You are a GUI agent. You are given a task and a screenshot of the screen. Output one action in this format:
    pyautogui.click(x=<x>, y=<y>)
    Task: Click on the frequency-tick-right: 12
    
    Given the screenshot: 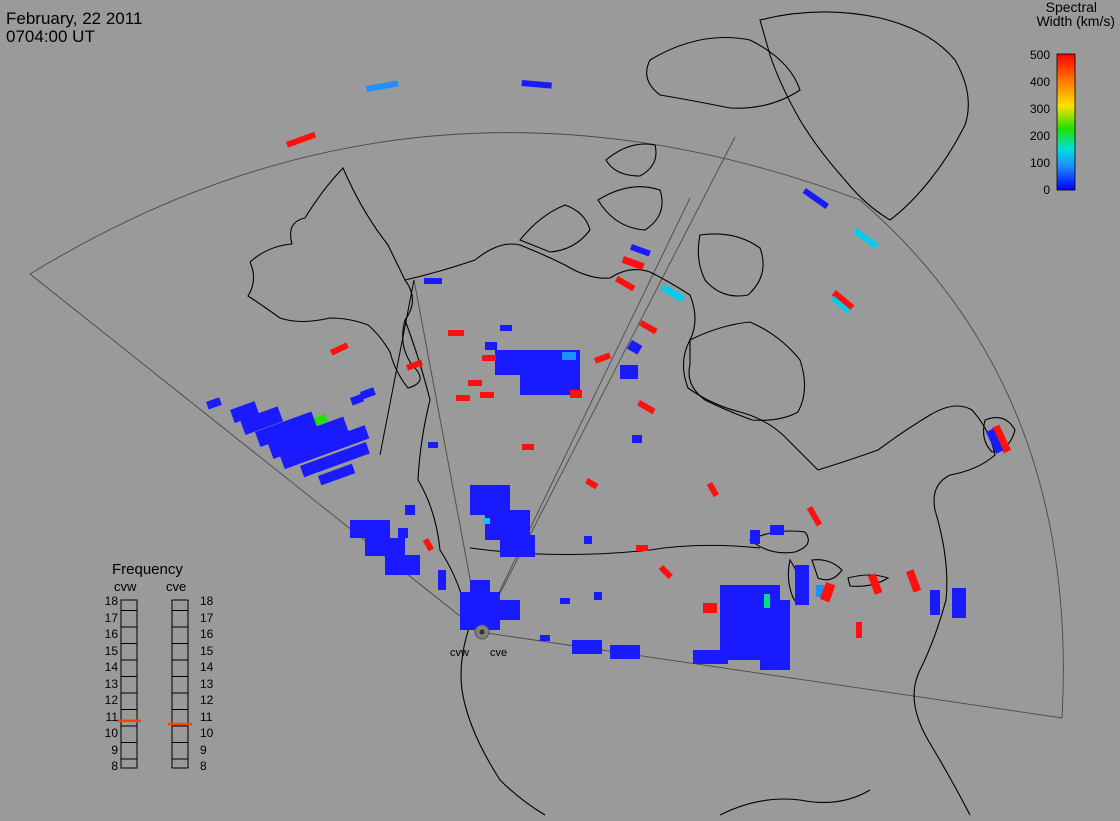 What is the action you would take?
    pyautogui.click(x=207, y=700)
    